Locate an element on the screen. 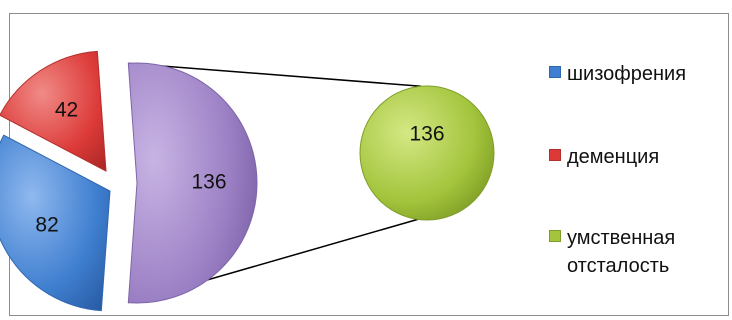  legend-item-intellectual-disability: умственная отсталость is located at coordinates (630, 252).